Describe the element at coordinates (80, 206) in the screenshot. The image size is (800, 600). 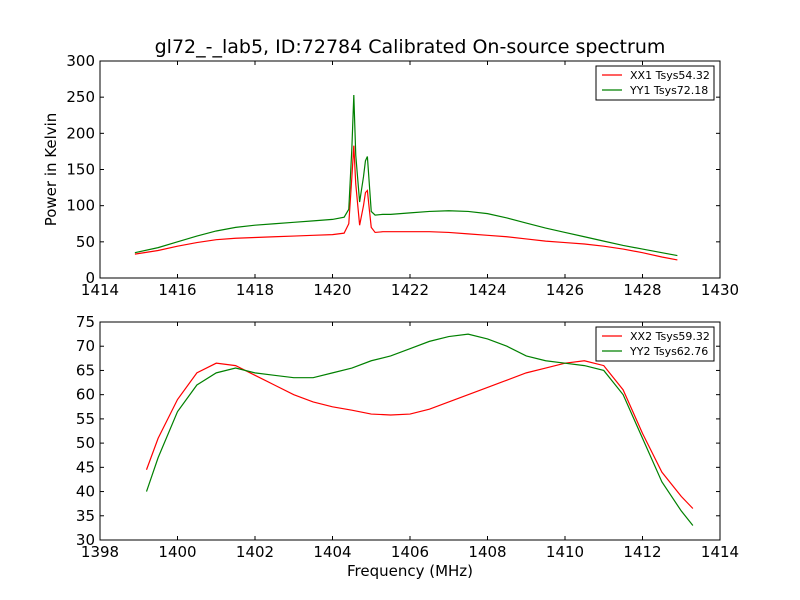
I see `y-tick-label-0-2: 100` at that location.